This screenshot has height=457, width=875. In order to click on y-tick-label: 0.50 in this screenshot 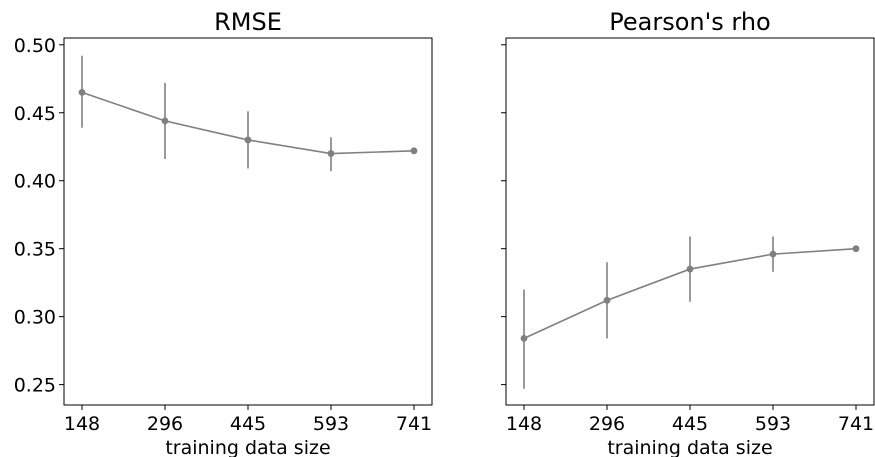, I will do `click(35, 46)`.